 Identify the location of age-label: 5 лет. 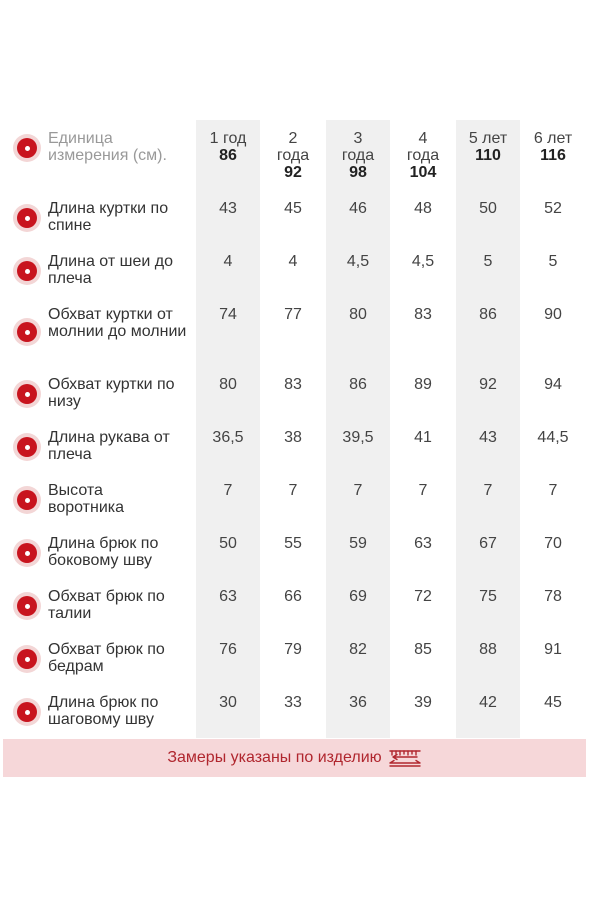
(488, 138).